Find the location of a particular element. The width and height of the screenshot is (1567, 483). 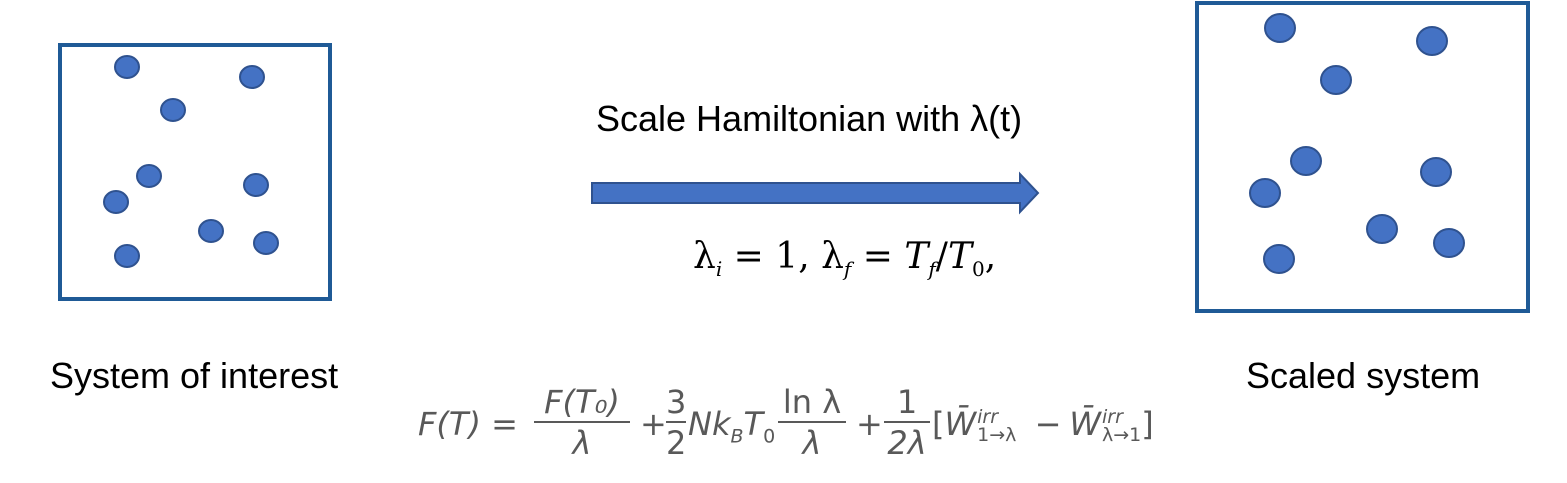

eq-plus2: + is located at coordinates (869, 424).